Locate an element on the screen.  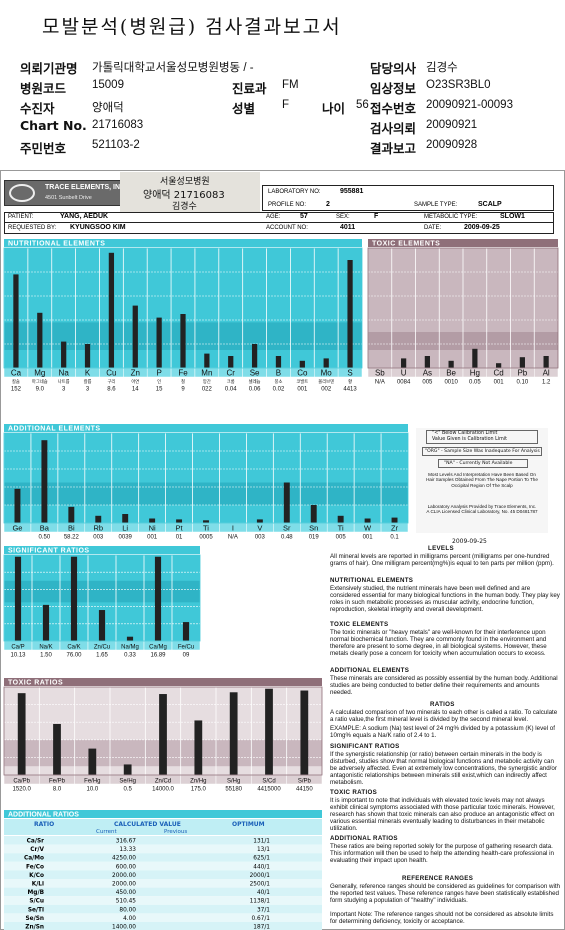
value-label: 022 is located at coordinates (207, 390).